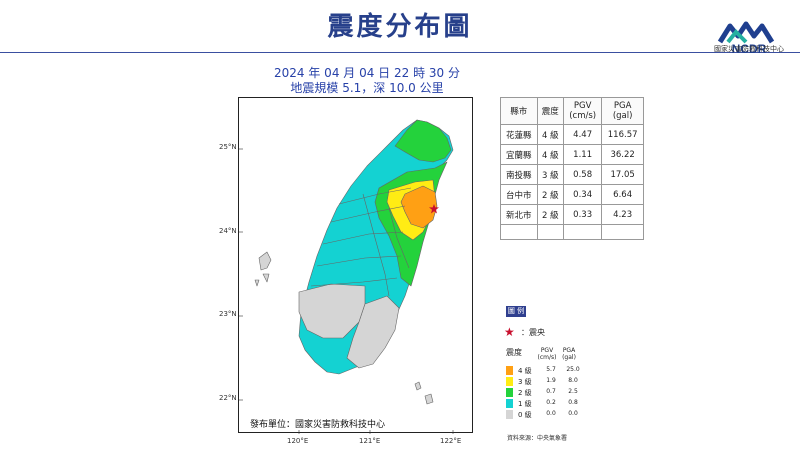 The width and height of the screenshot is (800, 450). What do you see at coordinates (583, 134) in the screenshot?
I see `pgv-cell: 4.47` at bounding box center [583, 134].